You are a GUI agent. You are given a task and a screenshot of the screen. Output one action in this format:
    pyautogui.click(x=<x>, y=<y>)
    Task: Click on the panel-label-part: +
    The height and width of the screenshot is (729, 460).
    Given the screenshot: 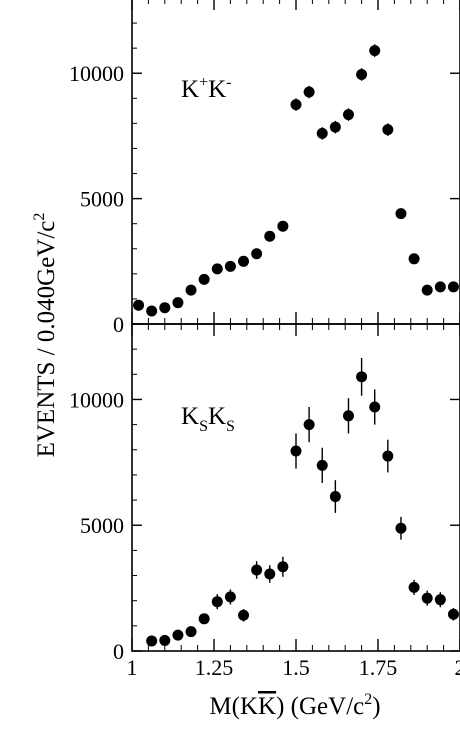 What is the action you would take?
    pyautogui.click(x=203, y=82)
    